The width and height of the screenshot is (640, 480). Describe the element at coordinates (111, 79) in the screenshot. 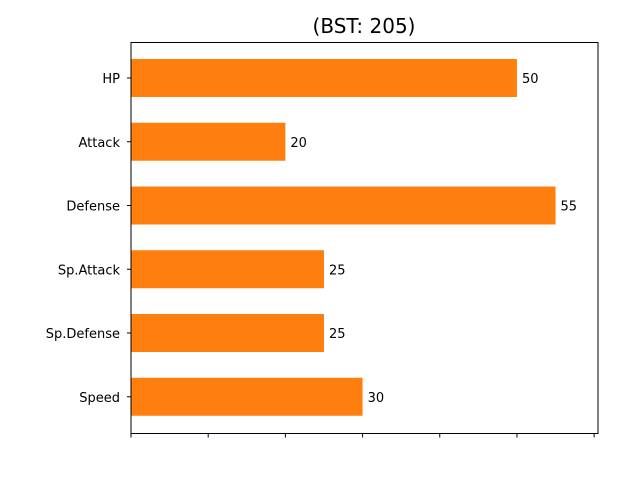

I see `y-tick-label-hp: HP` at that location.